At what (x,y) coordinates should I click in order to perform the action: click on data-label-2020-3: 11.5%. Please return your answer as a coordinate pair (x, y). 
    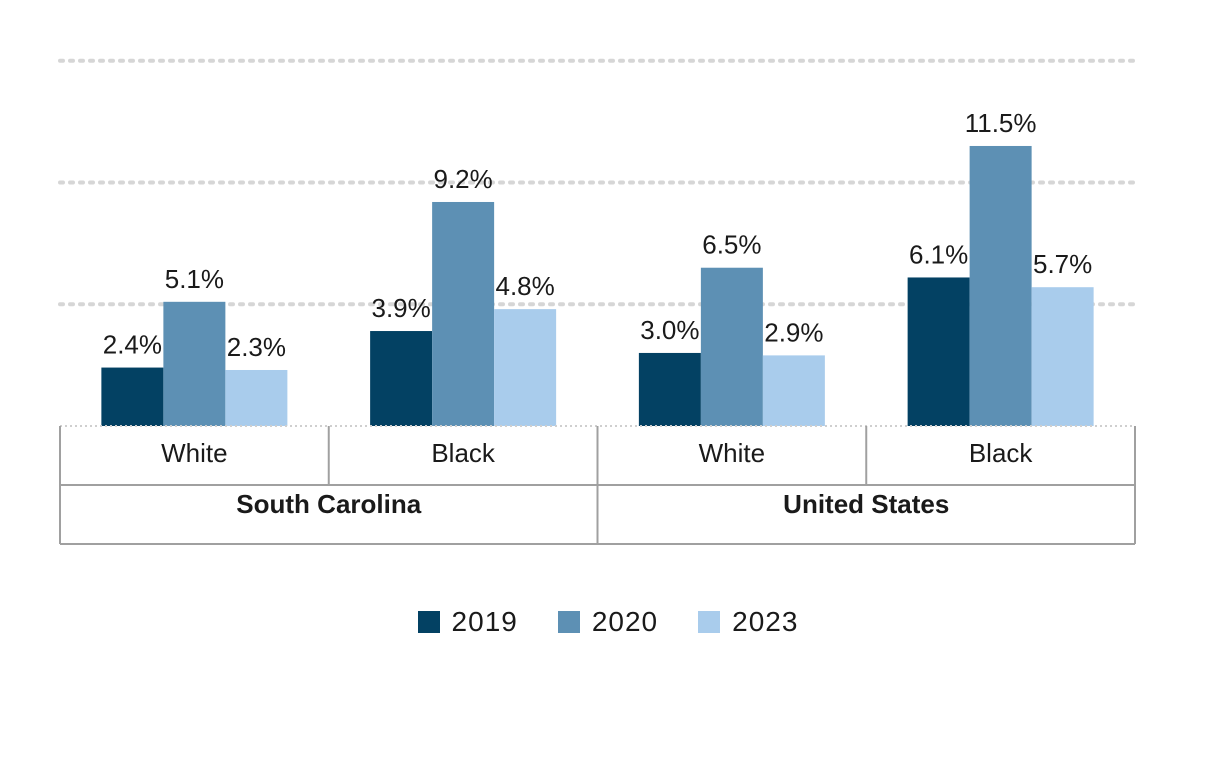
    Looking at the image, I should click on (1001, 123).